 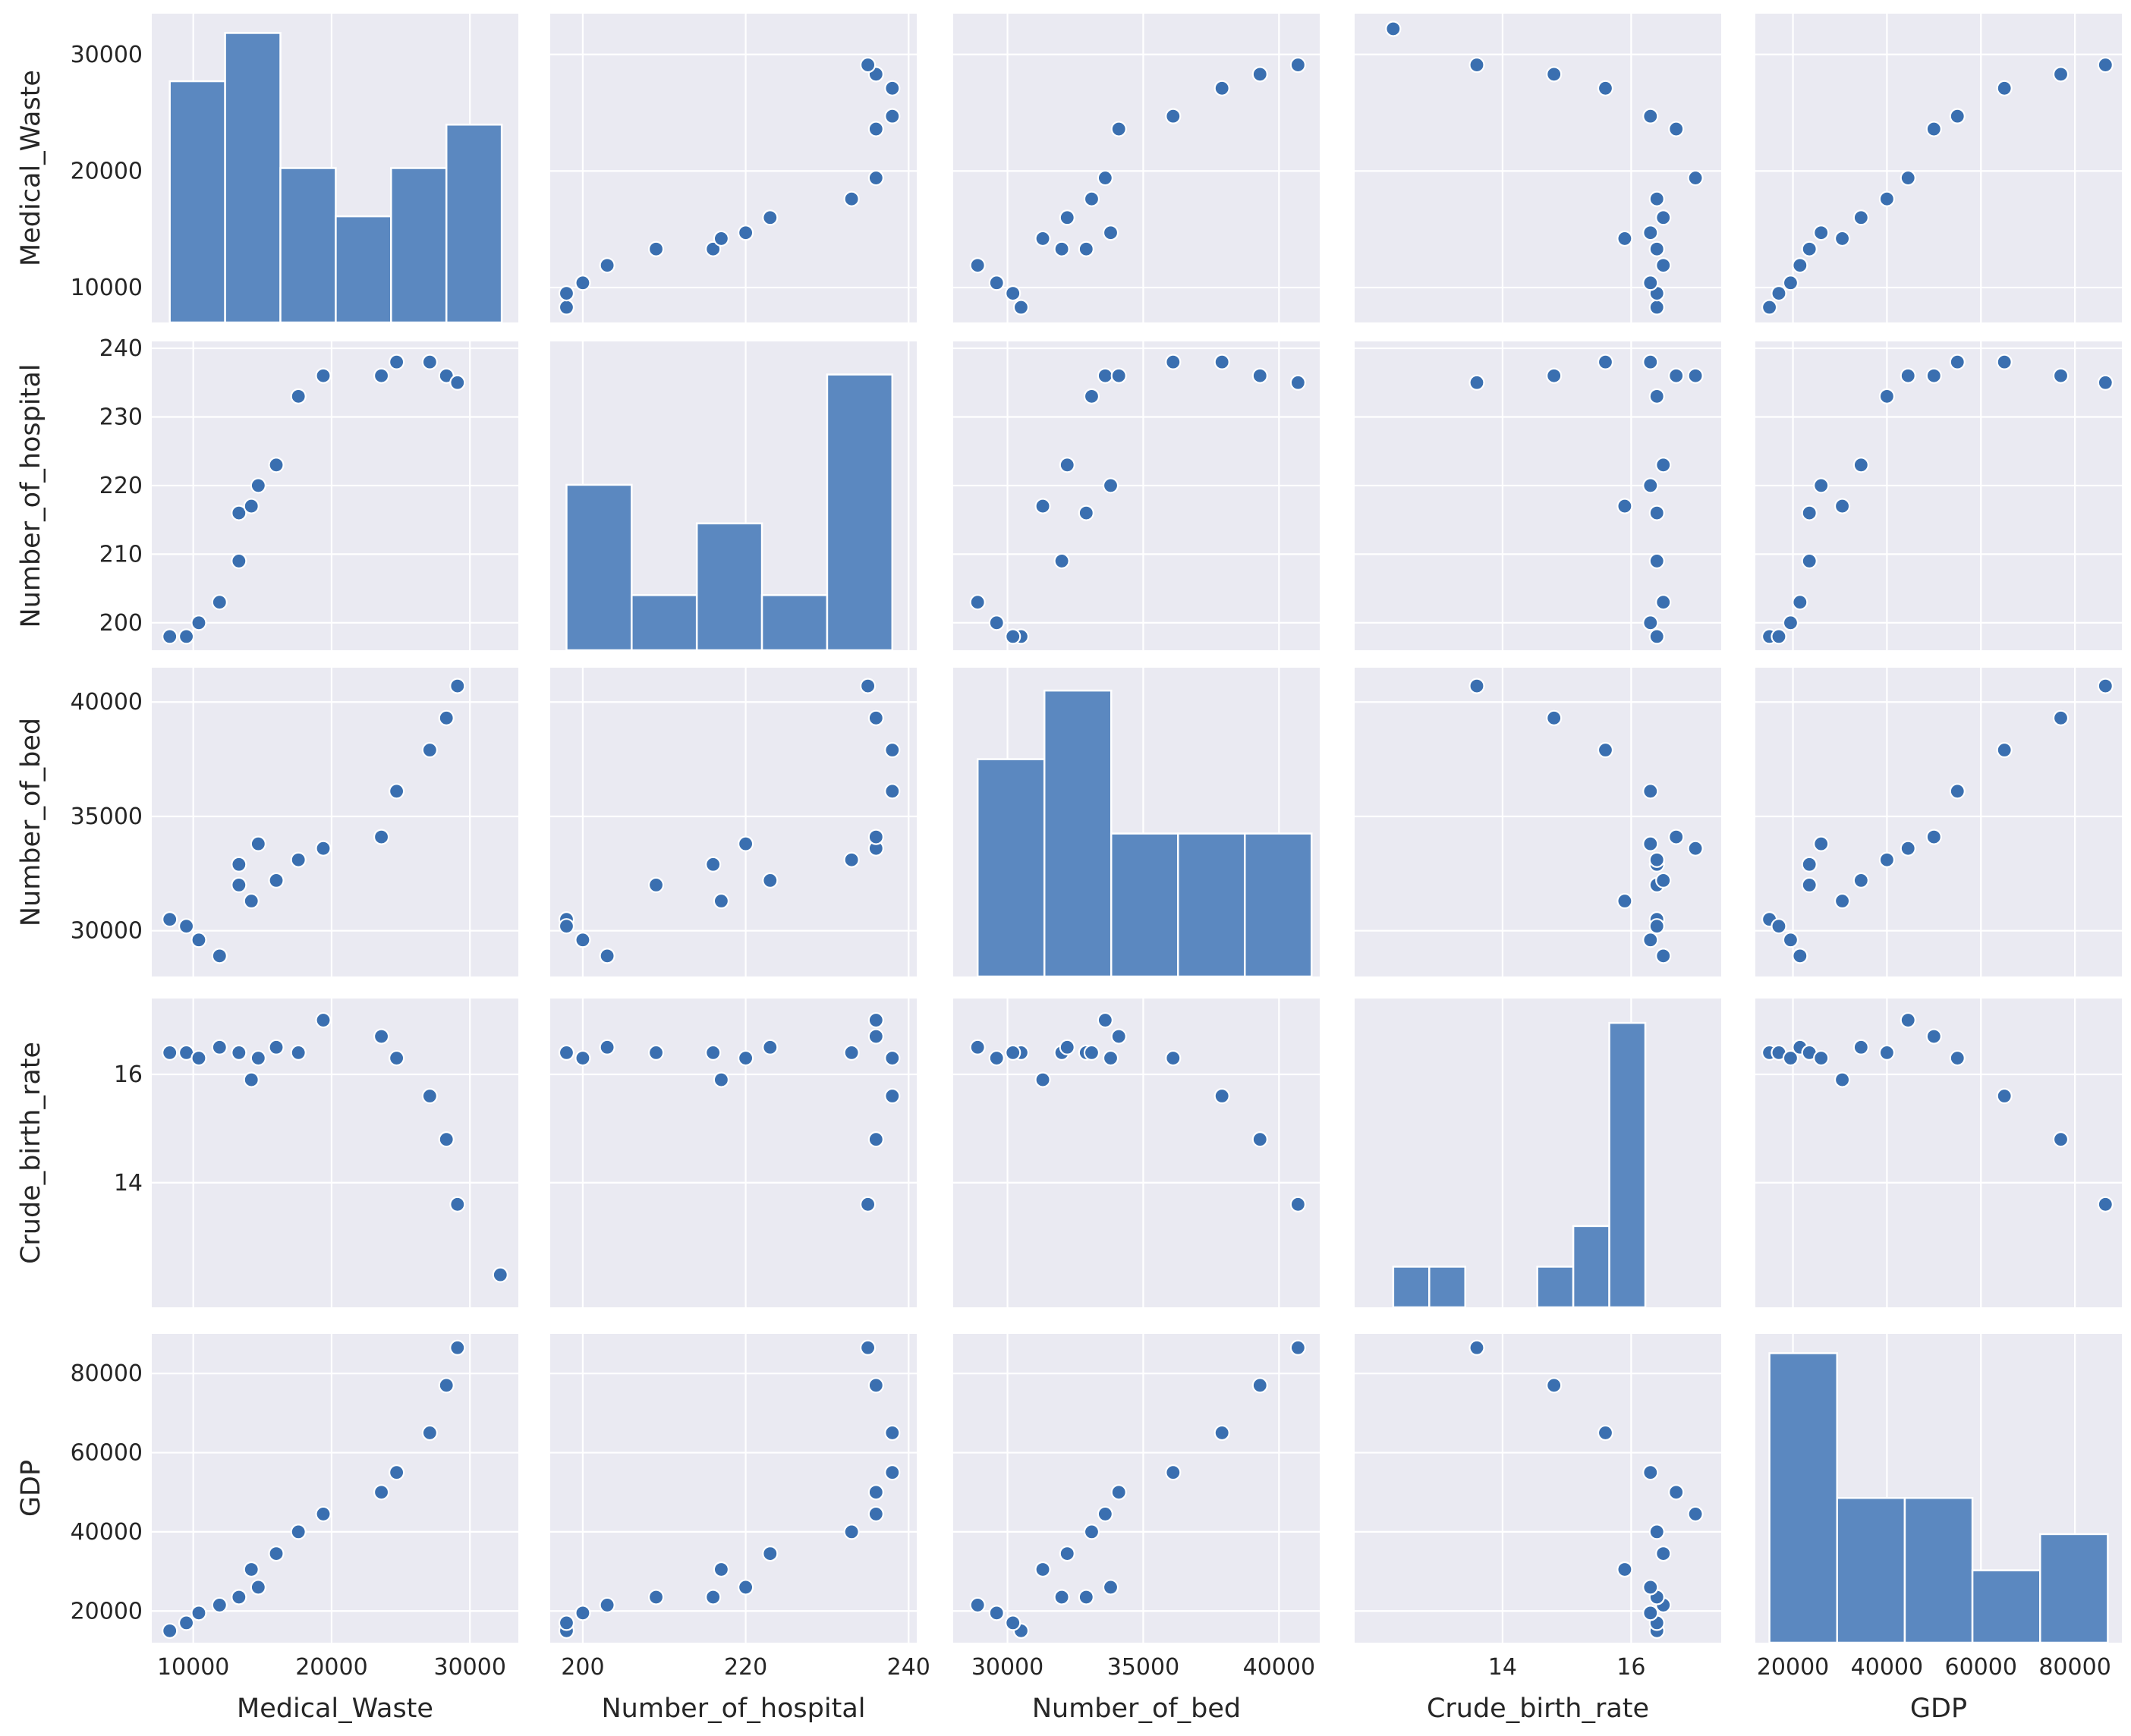 I want to click on y-tick-label: 16, so click(x=128, y=1074).